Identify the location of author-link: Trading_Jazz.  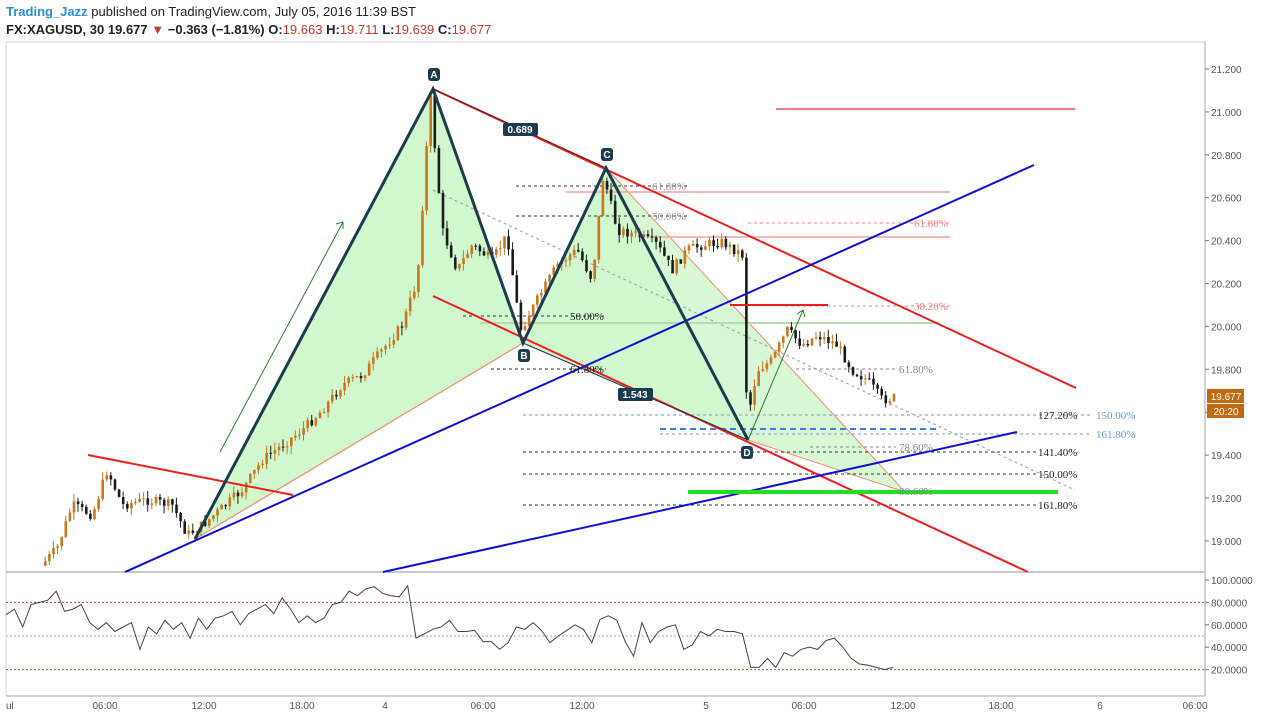
(47, 11).